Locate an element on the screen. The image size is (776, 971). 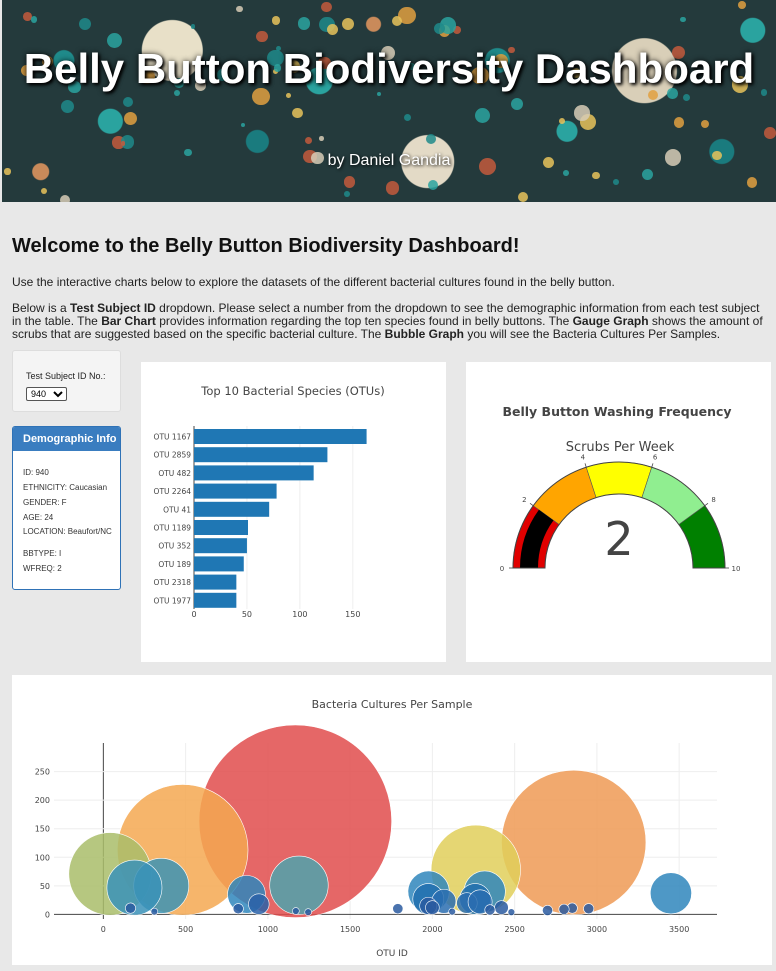
intro-text: Below is a is located at coordinates (41, 308).